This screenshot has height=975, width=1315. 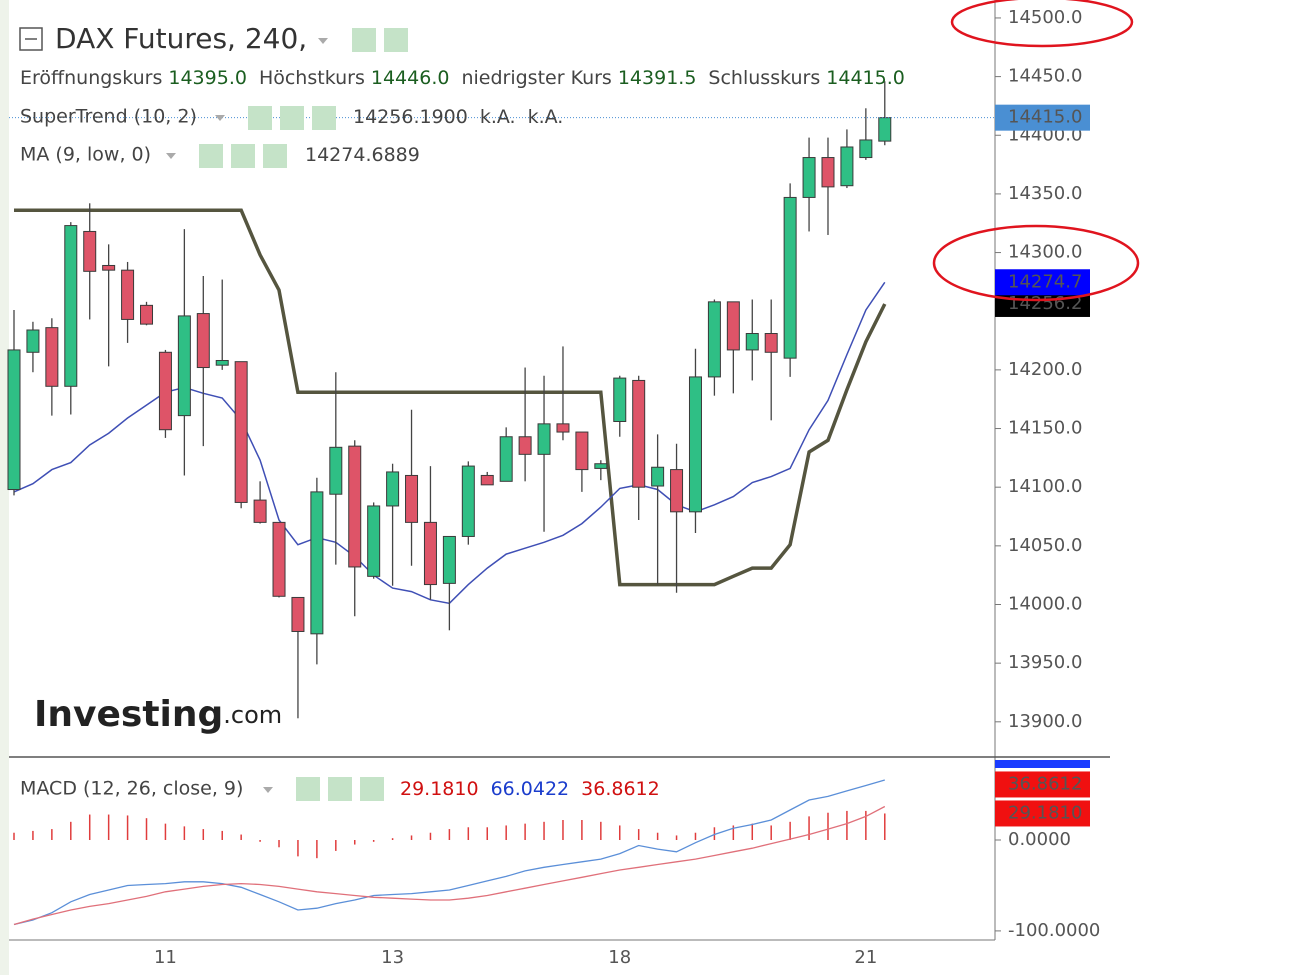 What do you see at coordinates (1039, 839) in the screenshot?
I see `y-tick-label: 0.0000` at bounding box center [1039, 839].